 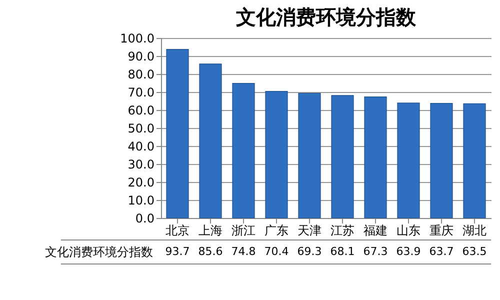 I want to click on data-label: 69.3, so click(x=309, y=251).